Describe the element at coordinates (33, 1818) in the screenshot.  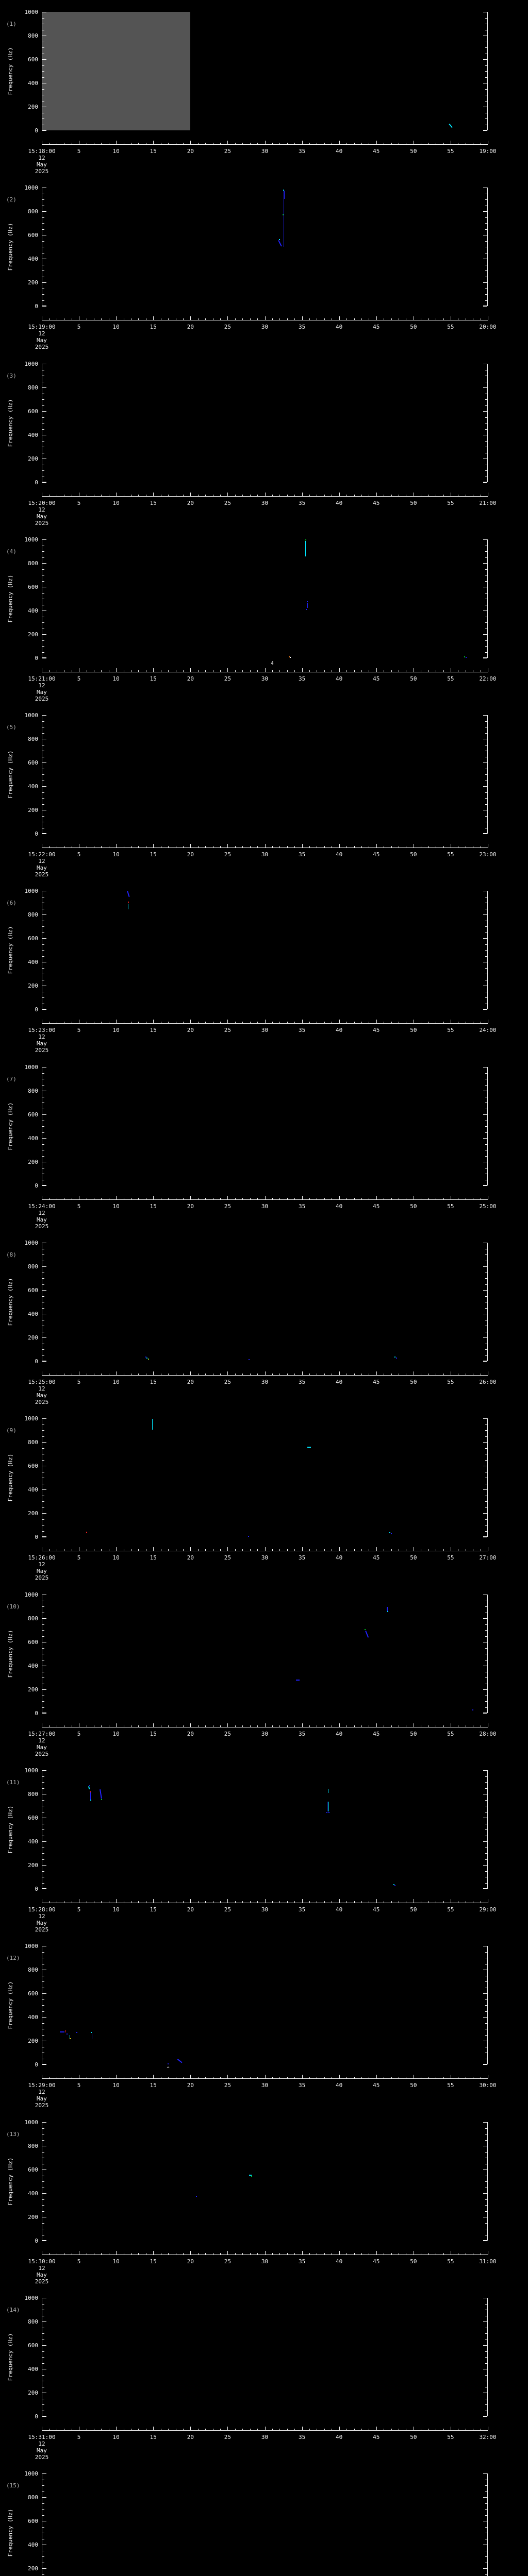
I see `y-tick-label: 600` at that location.